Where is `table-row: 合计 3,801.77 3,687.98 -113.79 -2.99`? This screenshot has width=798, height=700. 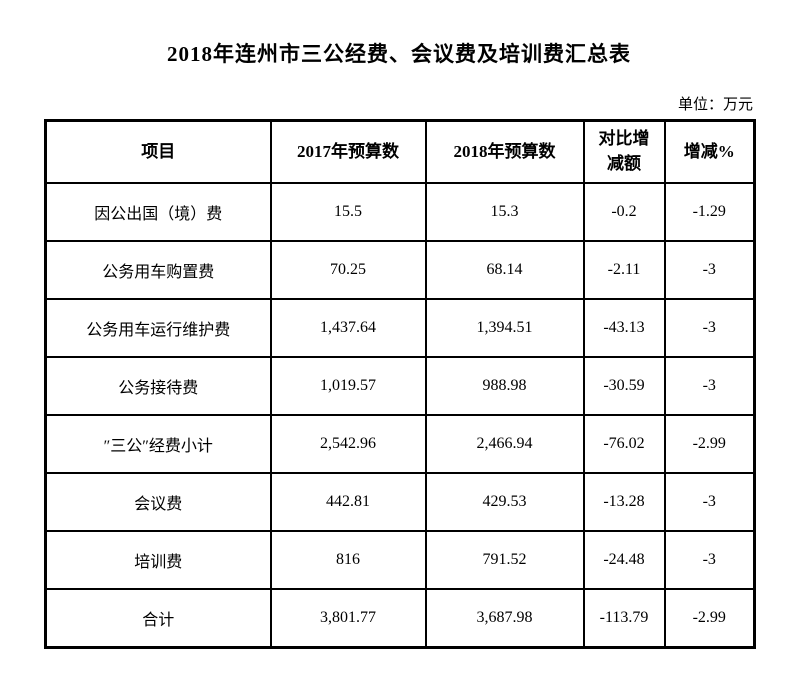 table-row: 合计 3,801.77 3,687.98 -113.79 -2.99 is located at coordinates (400, 618).